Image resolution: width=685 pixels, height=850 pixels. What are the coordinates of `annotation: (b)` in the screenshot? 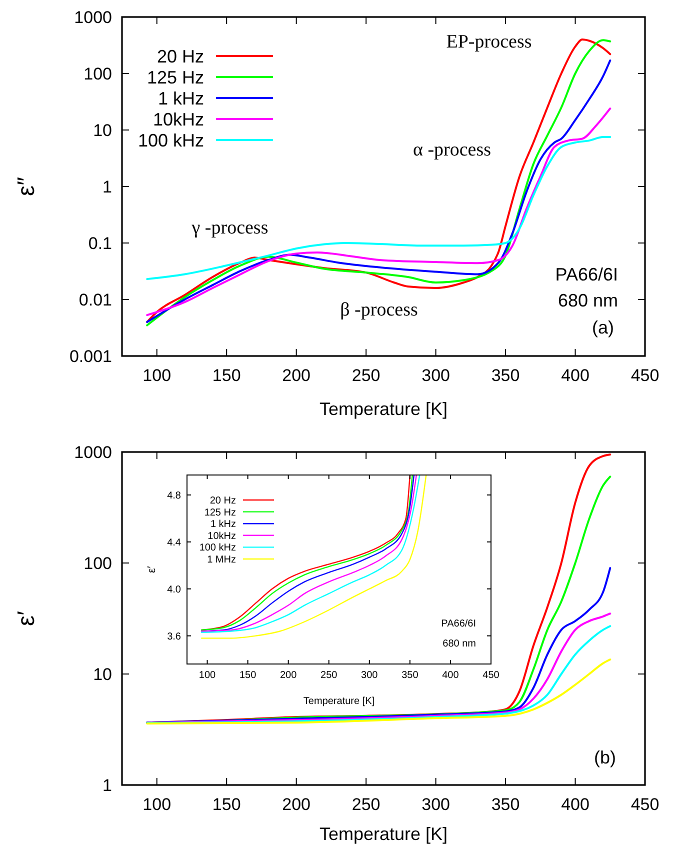 It's located at (605, 757).